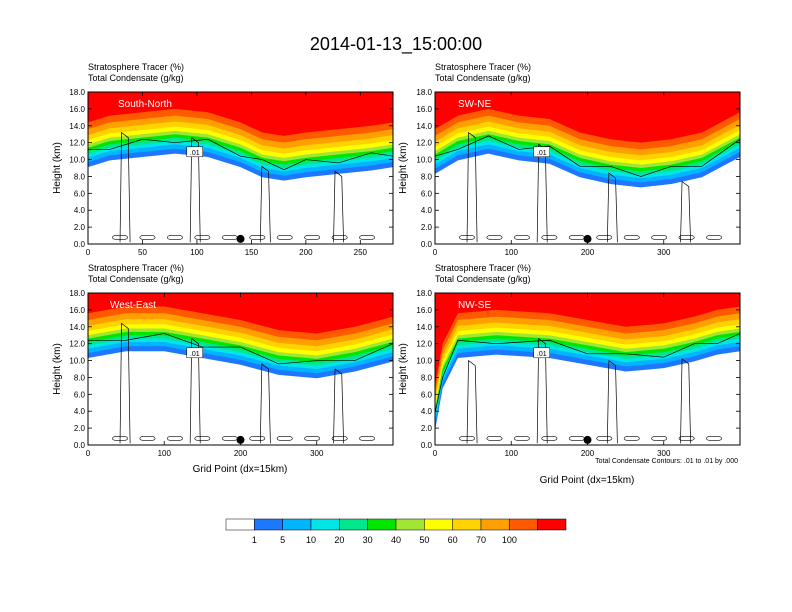 The width and height of the screenshot is (792, 612). What do you see at coordinates (396, 540) in the screenshot?
I see `colorbar-label: 40` at bounding box center [396, 540].